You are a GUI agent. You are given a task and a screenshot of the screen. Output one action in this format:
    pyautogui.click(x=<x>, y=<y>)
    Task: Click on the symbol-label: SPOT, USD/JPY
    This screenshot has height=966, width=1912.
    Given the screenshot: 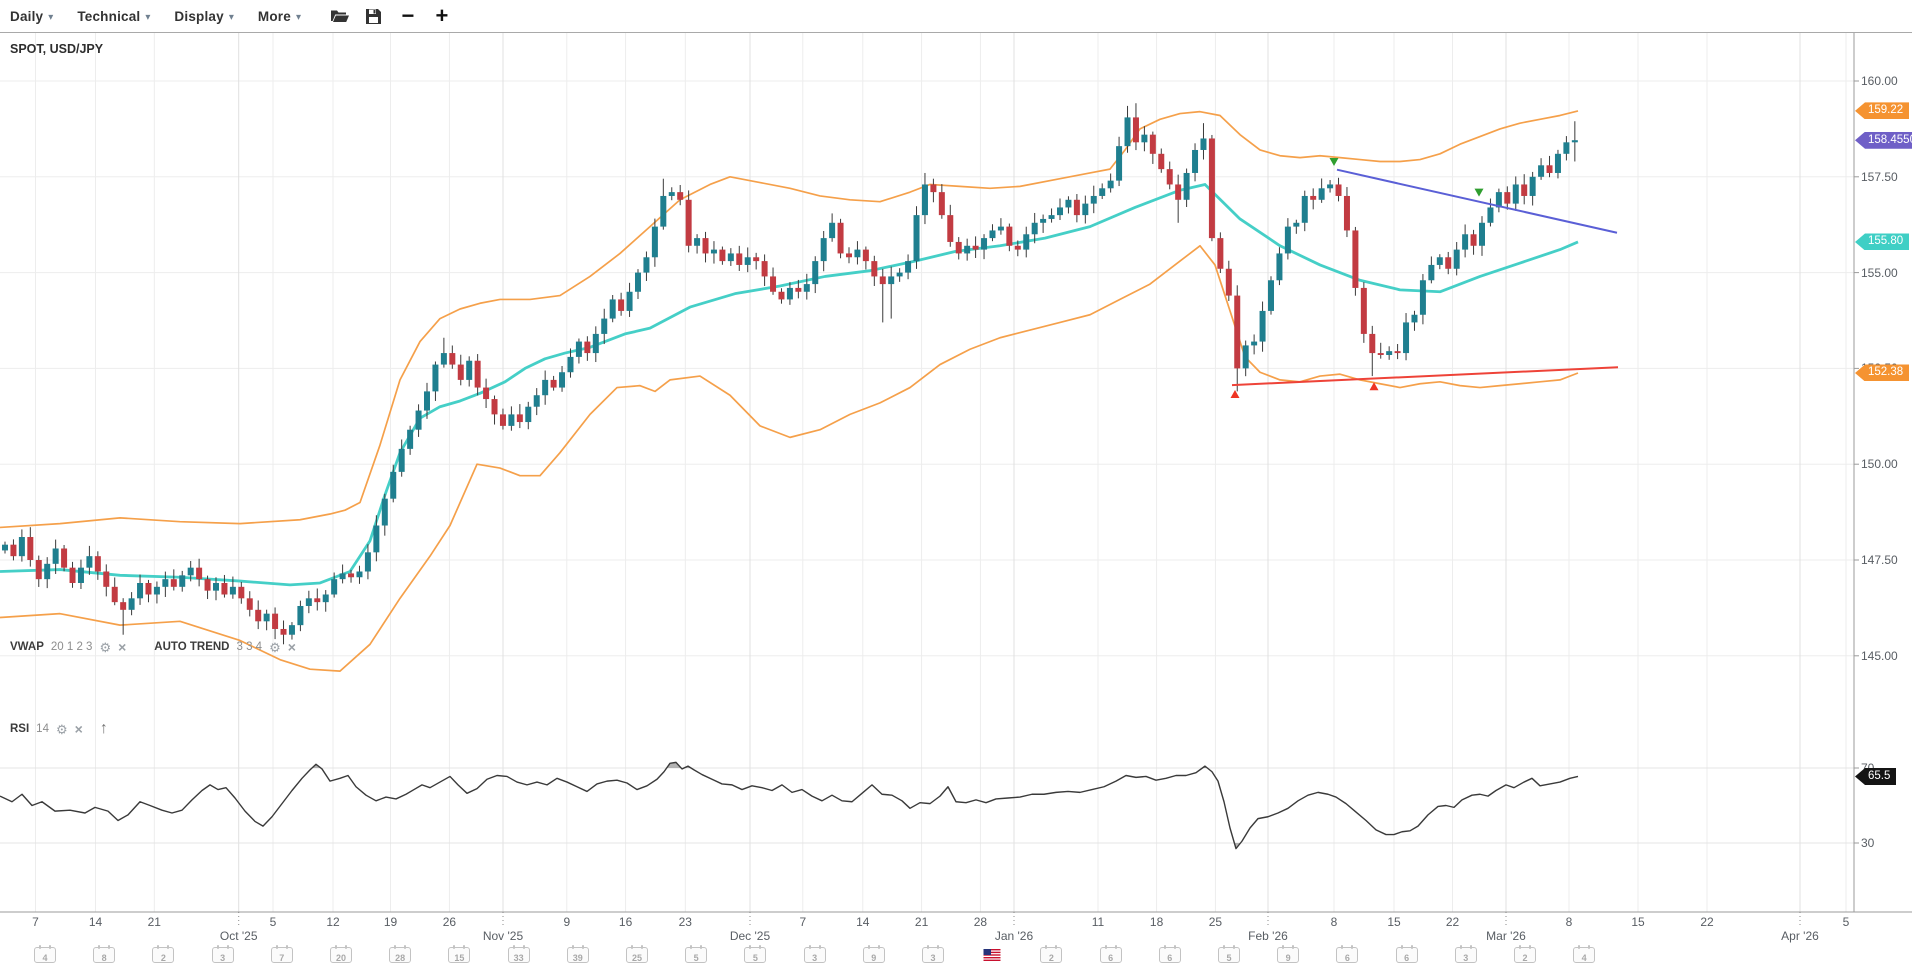 What is the action you would take?
    pyautogui.click(x=57, y=49)
    